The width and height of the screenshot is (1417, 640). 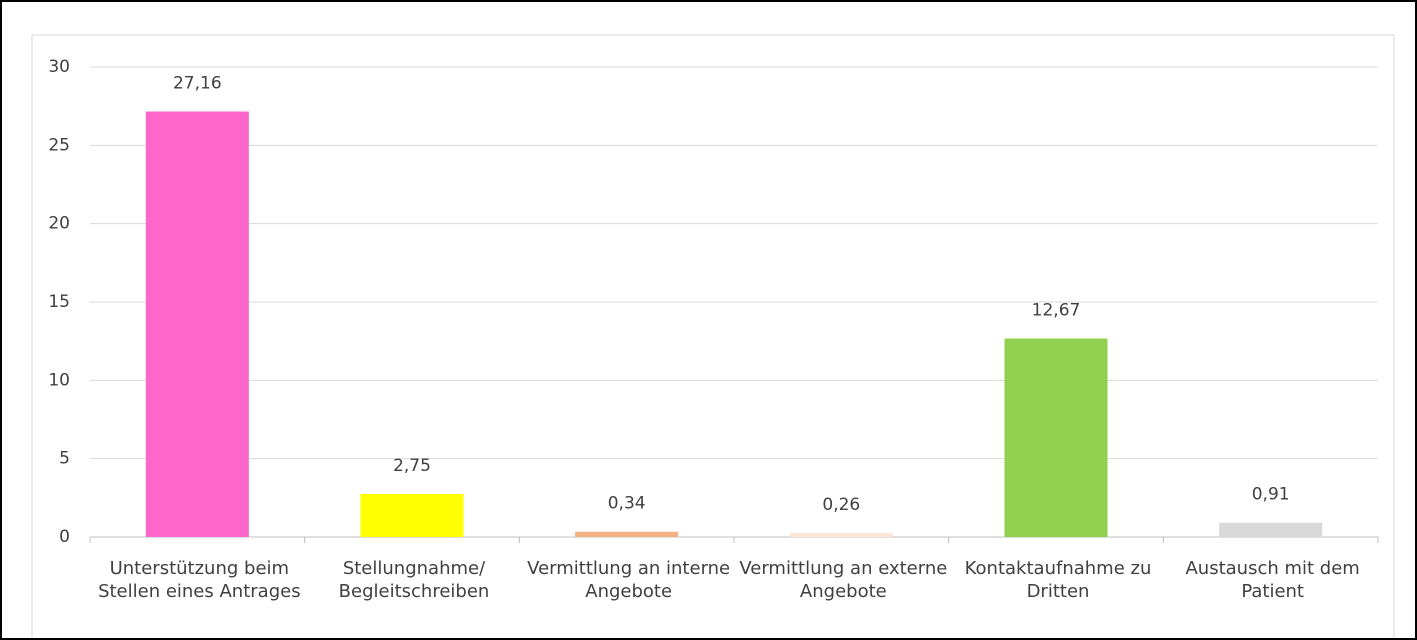 What do you see at coordinates (841, 505) in the screenshot?
I see `value-label: 0,26` at bounding box center [841, 505].